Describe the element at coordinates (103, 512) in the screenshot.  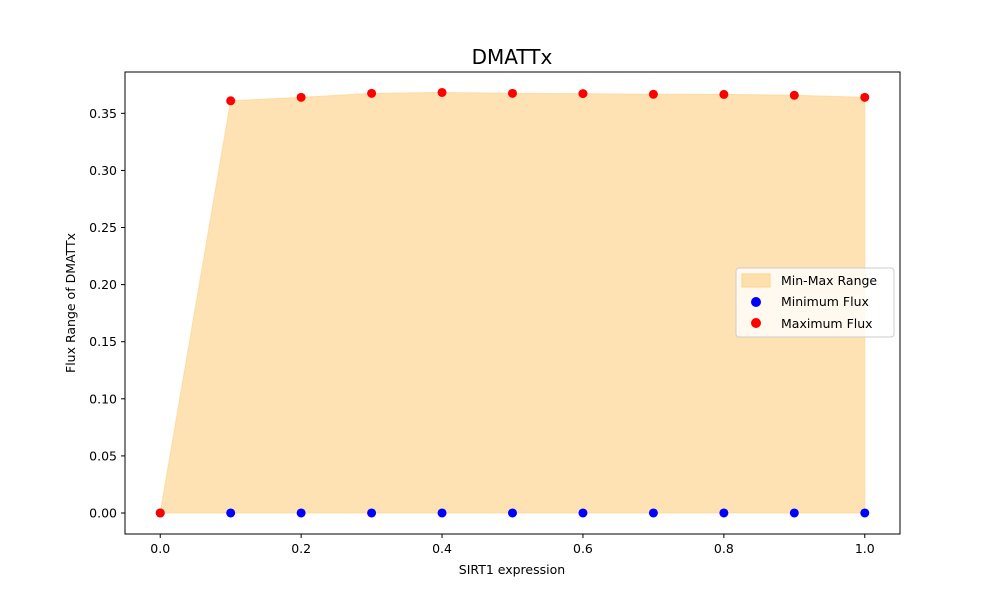
I see `y-tick-label: 0.00` at that location.